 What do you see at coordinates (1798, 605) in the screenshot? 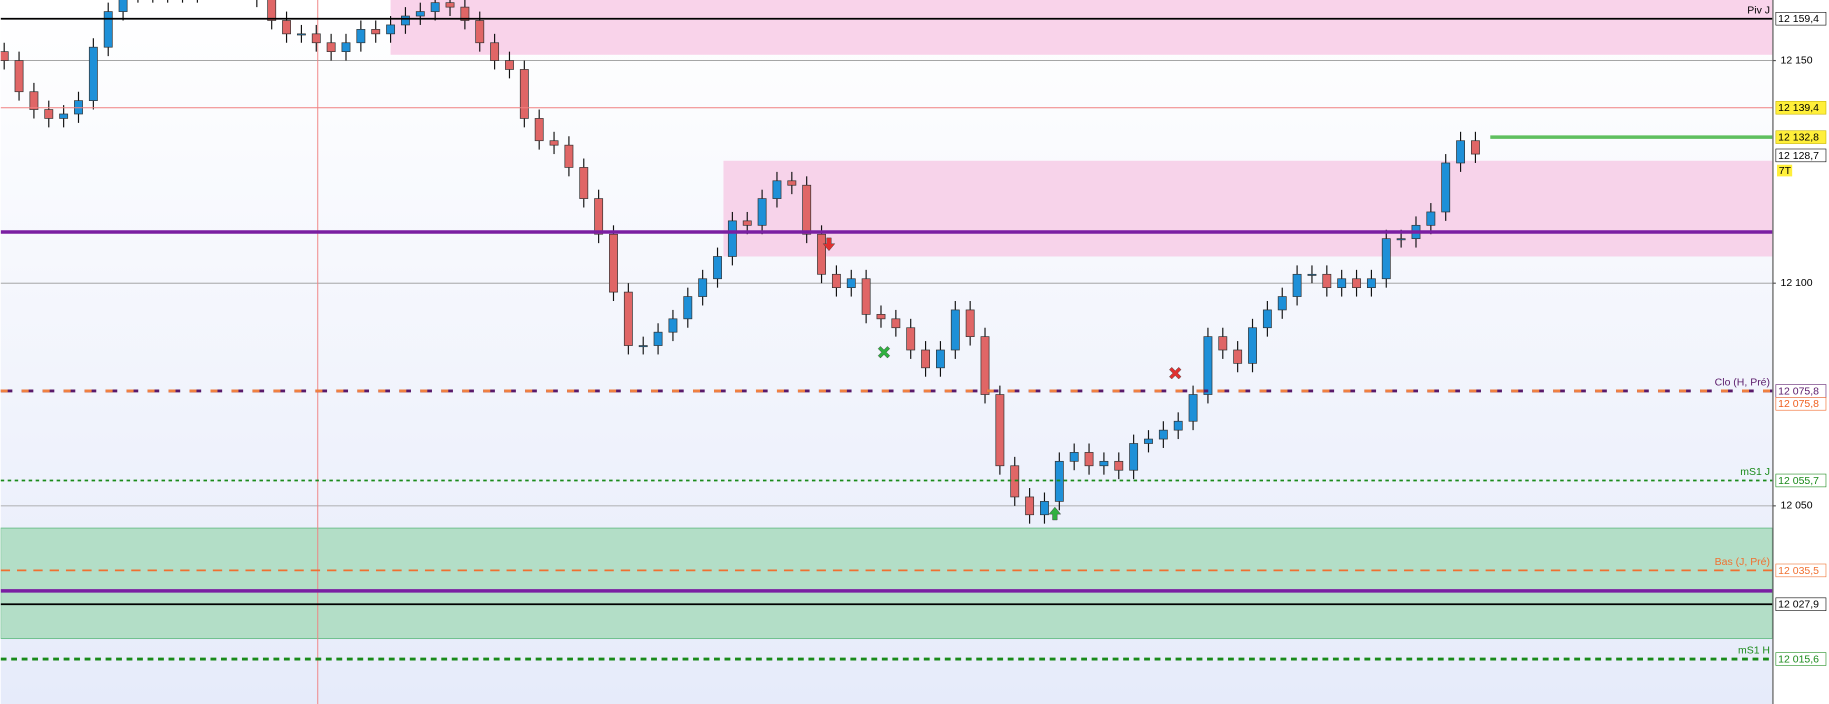
I see `price-label: 12 027,9` at bounding box center [1798, 605].